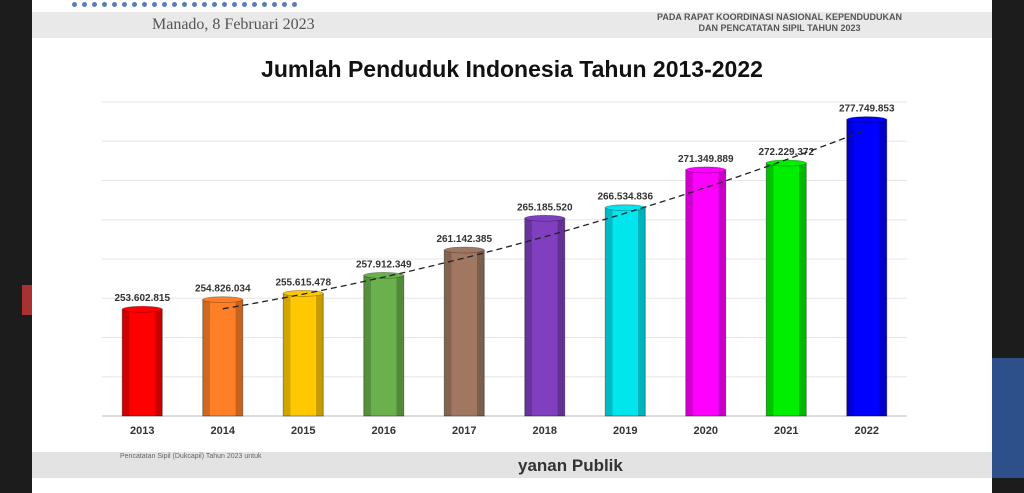 This screenshot has height=493, width=1024. What do you see at coordinates (1008, 418) in the screenshot?
I see `side-accent-right` at bounding box center [1008, 418].